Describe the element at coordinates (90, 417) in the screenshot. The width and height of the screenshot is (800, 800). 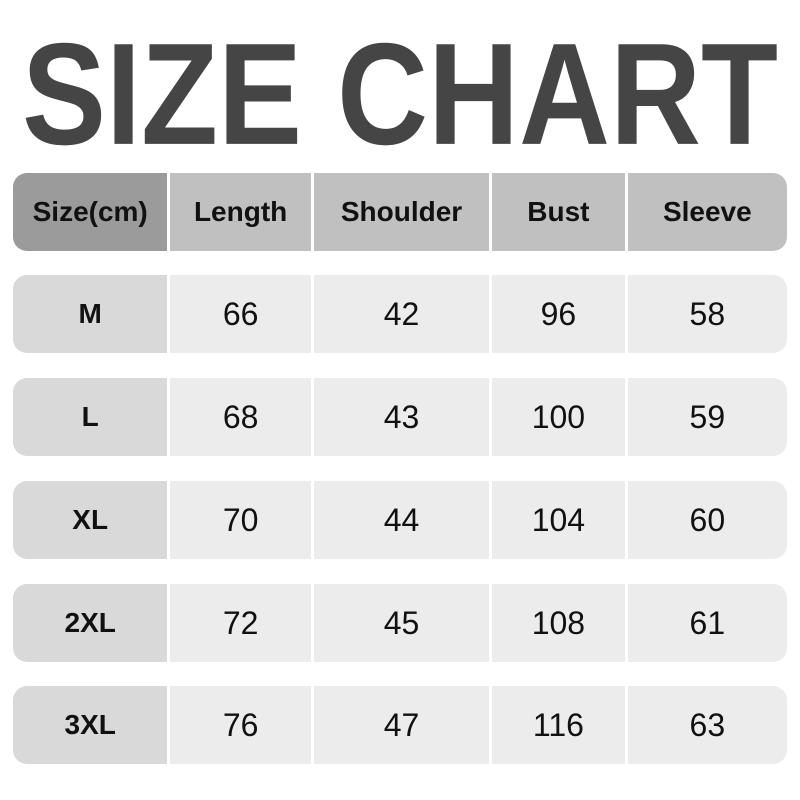
I see `size-label: L` at that location.